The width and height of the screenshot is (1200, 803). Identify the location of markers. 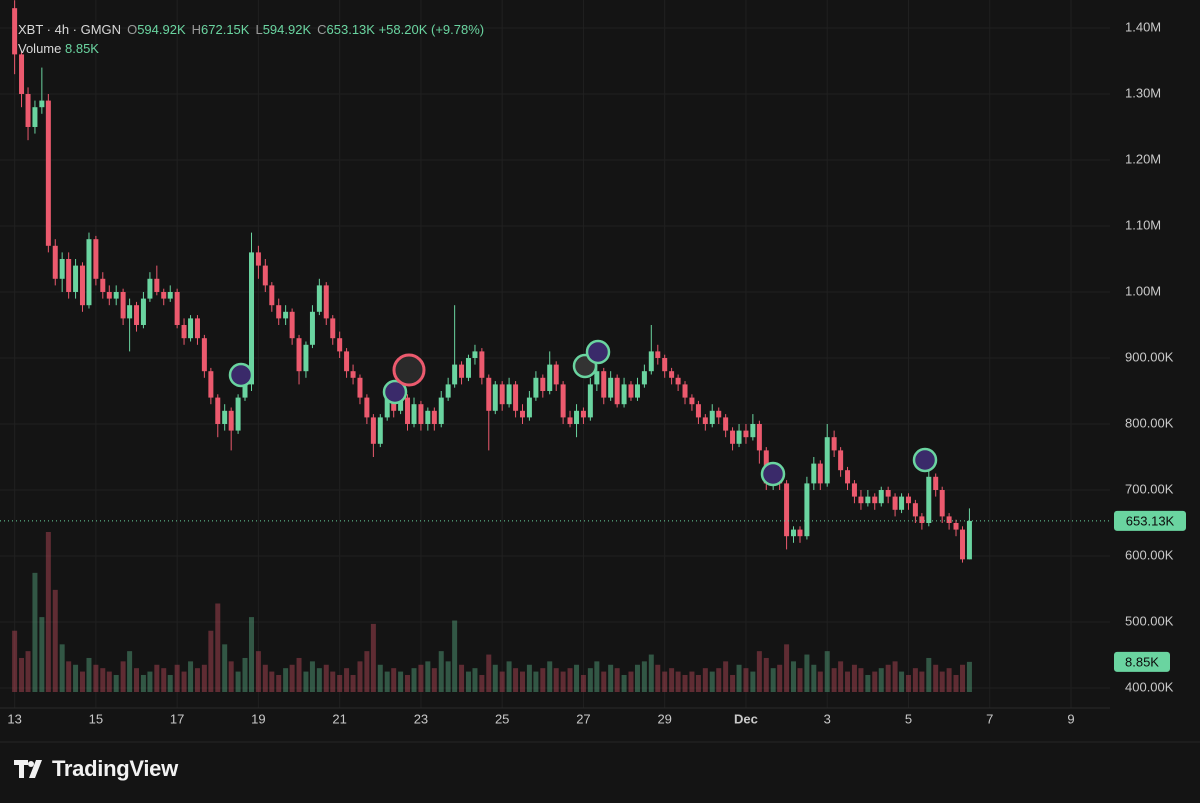
(583, 413).